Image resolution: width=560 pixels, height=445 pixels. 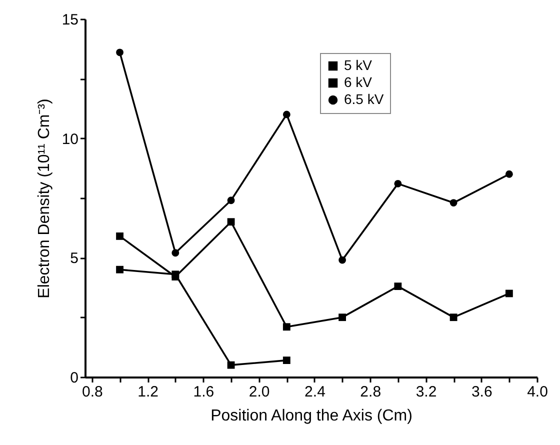 What do you see at coordinates (74, 259) in the screenshot?
I see `y-tick-label: 5` at bounding box center [74, 259].